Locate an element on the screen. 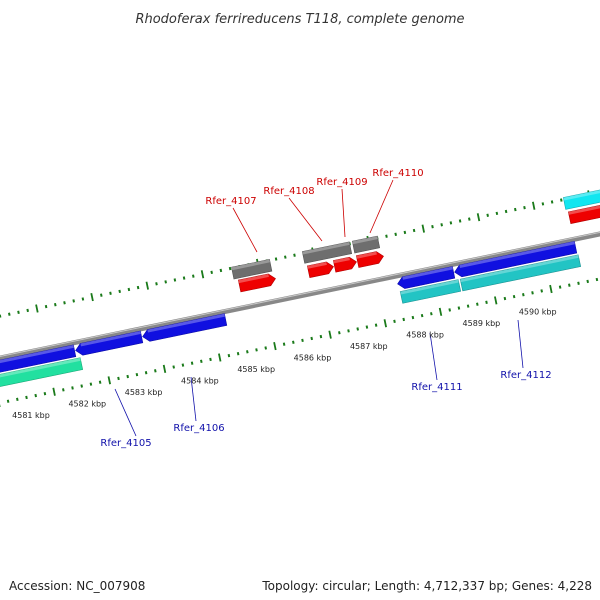 The image size is (600, 600). gene-label-rfer-4107: Rfer_4107 is located at coordinates (230, 201).